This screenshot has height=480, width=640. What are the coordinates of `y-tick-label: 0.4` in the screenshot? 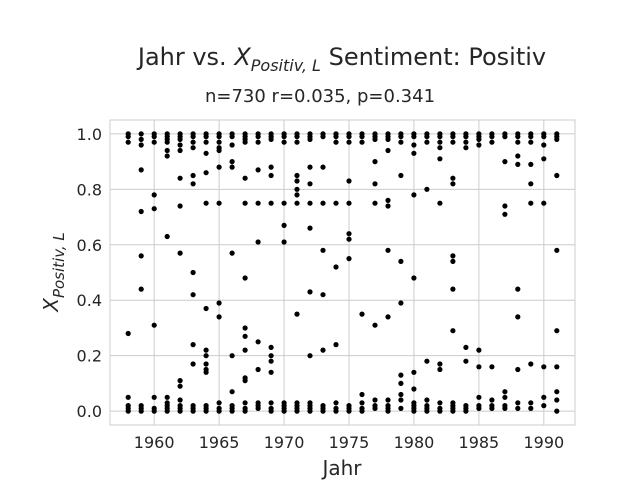 It's located at (89, 300).